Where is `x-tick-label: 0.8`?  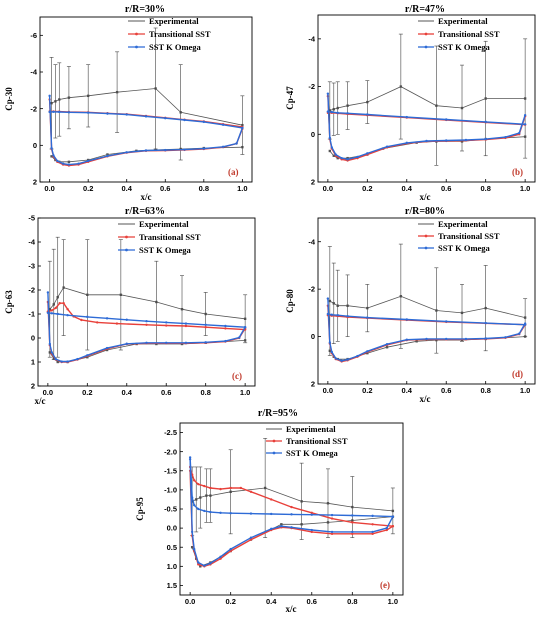
x-tick-label: 0.8 is located at coordinates (352, 601).